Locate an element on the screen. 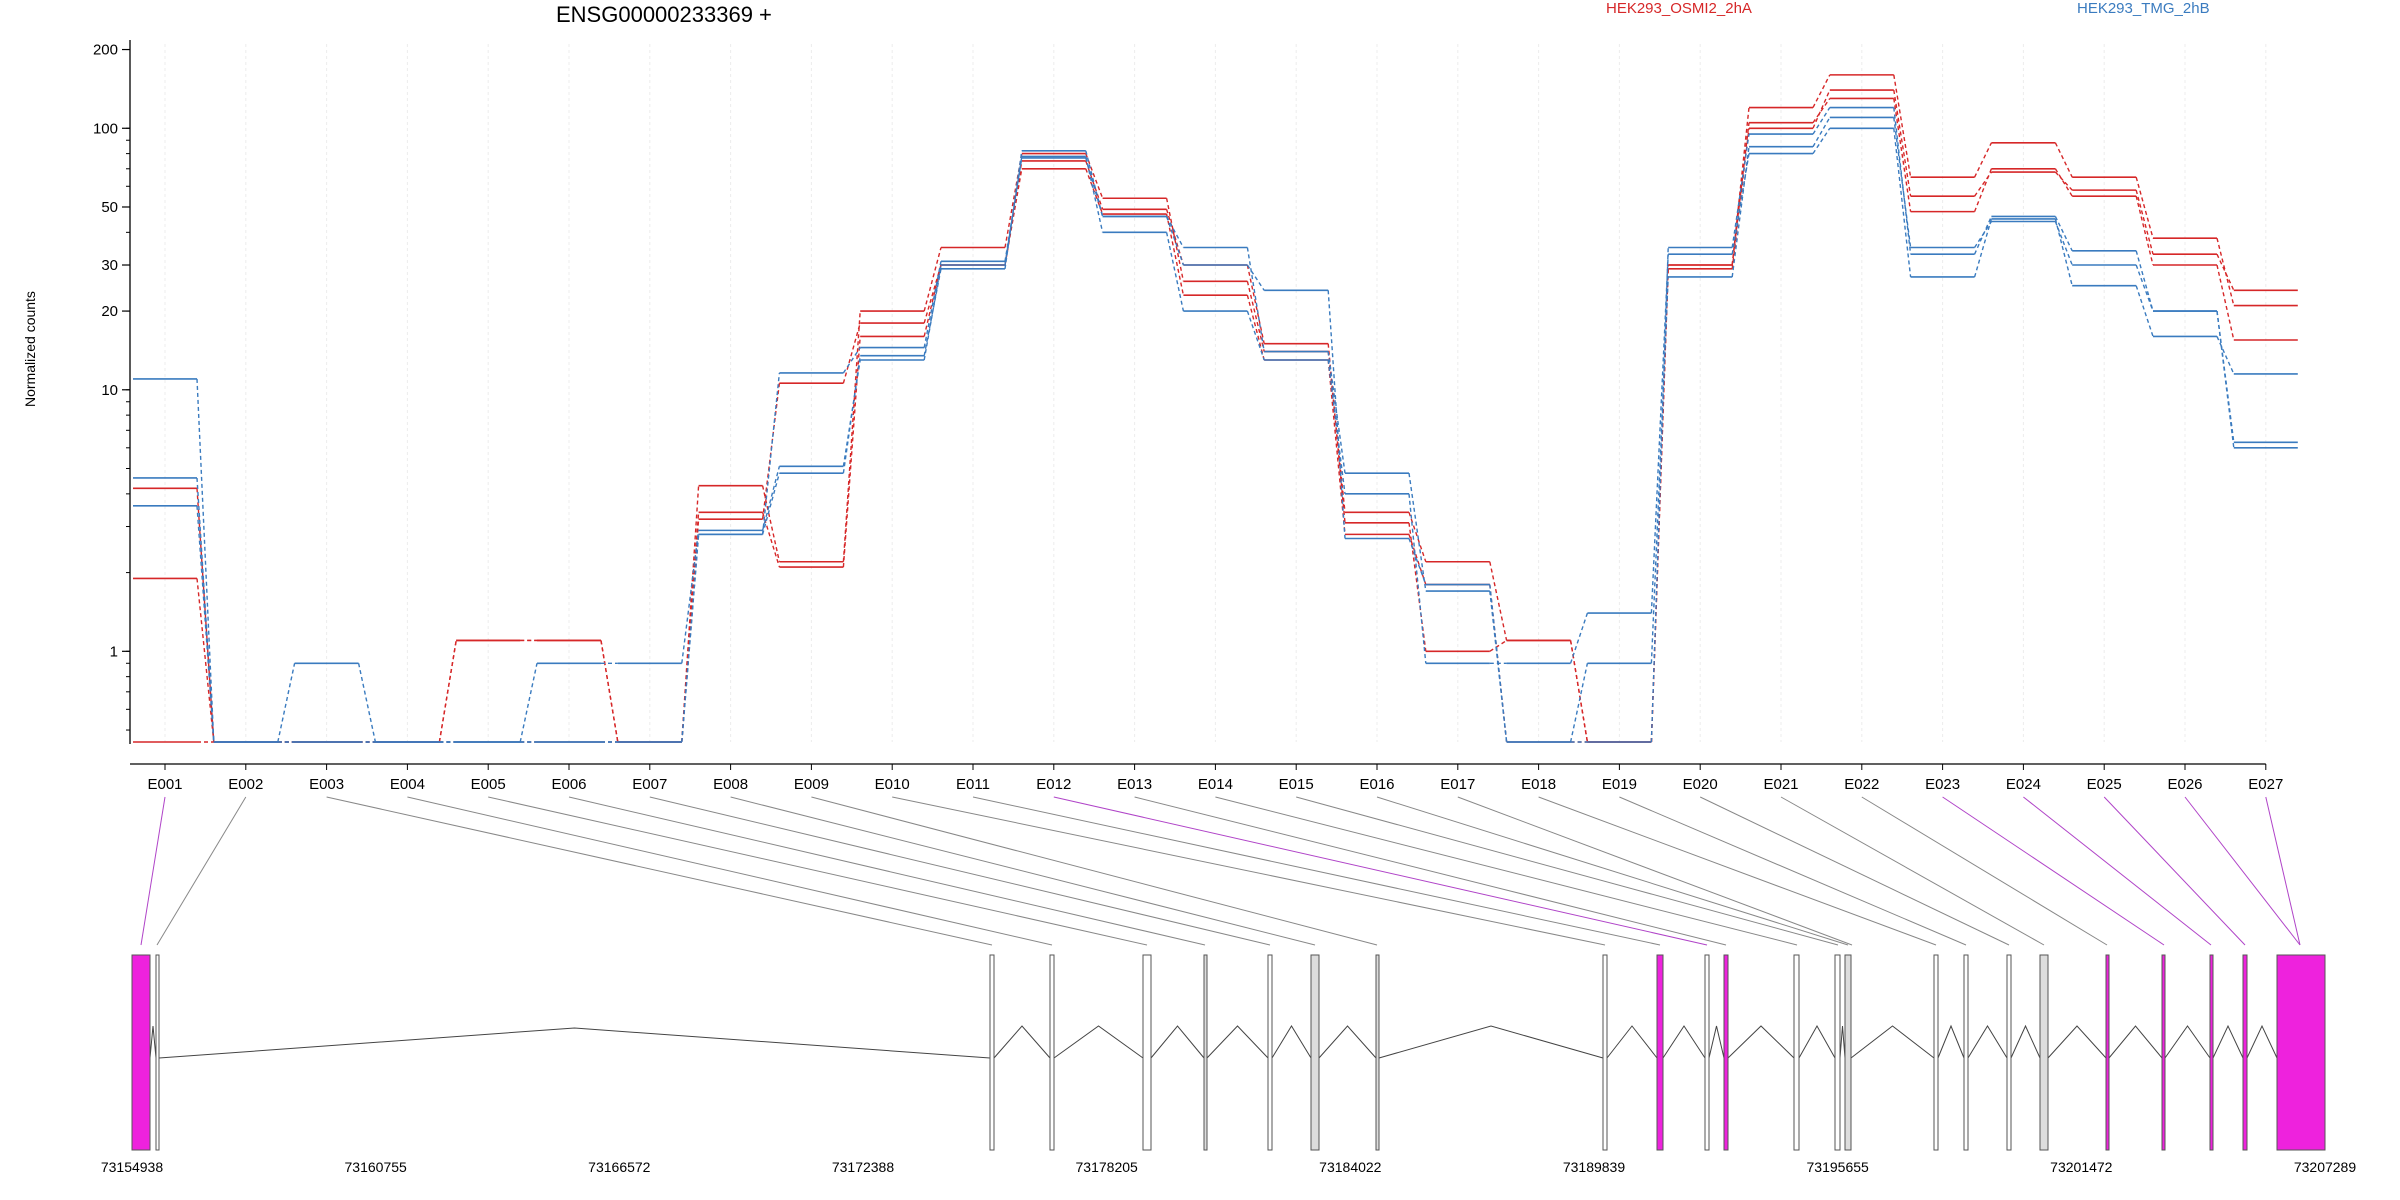 The width and height of the screenshot is (2400, 1200). connector-E019 is located at coordinates (1793, 871).